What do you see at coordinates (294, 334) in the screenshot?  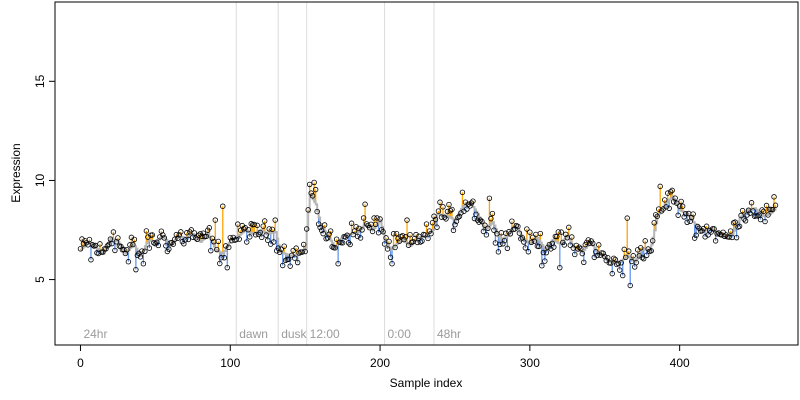 I see `region-label: dusk` at bounding box center [294, 334].